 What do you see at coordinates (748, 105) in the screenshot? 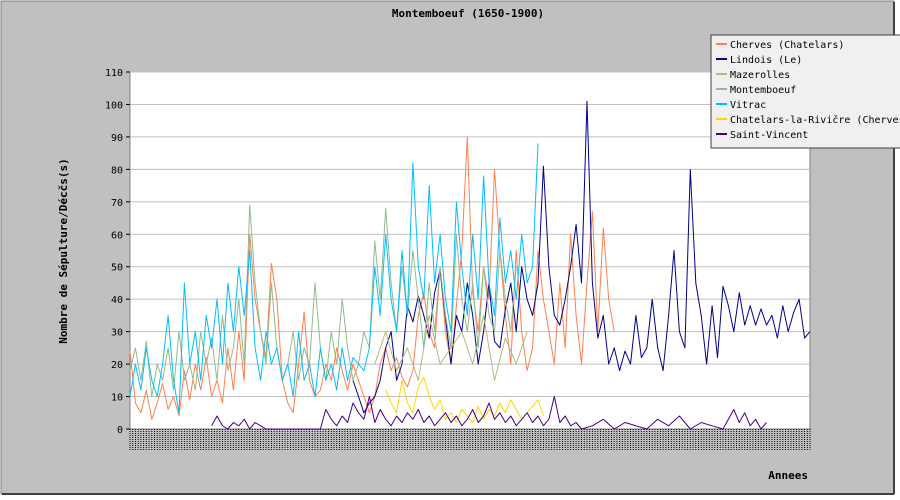
I see `legend-label: Vitrac` at bounding box center [748, 105].